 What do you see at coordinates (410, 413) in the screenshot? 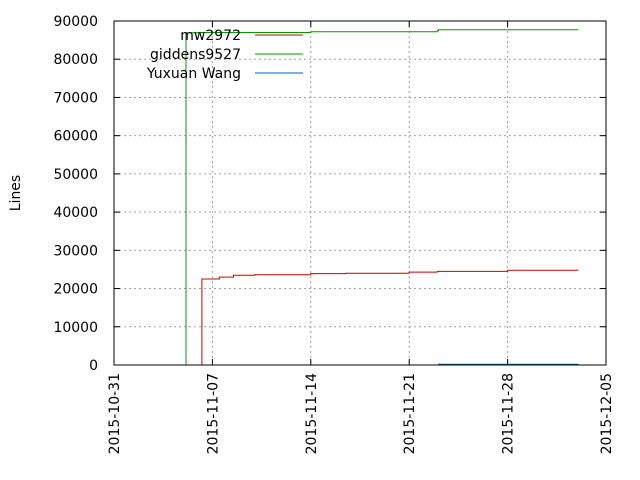
I see `x-tick-label: 2015-11-21` at bounding box center [410, 413].